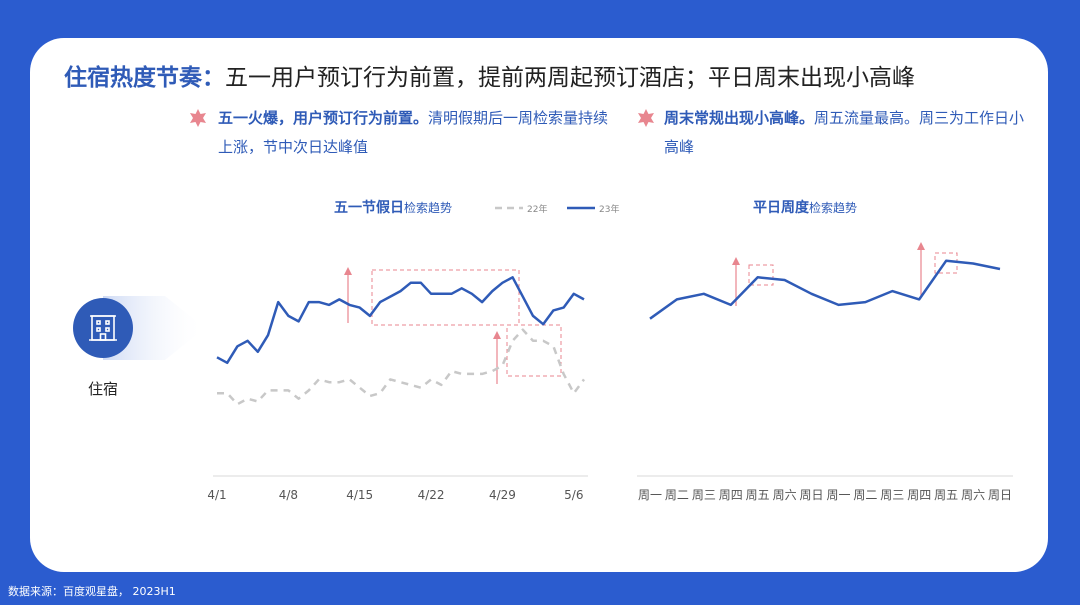  What do you see at coordinates (609, 209) in the screenshot?
I see `legend-label: 23年` at bounding box center [609, 209].